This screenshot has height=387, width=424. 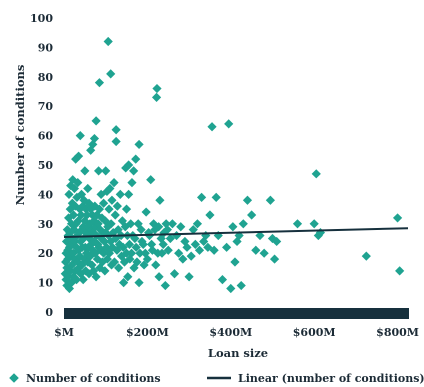 What do you see at coordinates (238, 353) in the screenshot?
I see `x-axis-title: Loan size` at bounding box center [238, 353].